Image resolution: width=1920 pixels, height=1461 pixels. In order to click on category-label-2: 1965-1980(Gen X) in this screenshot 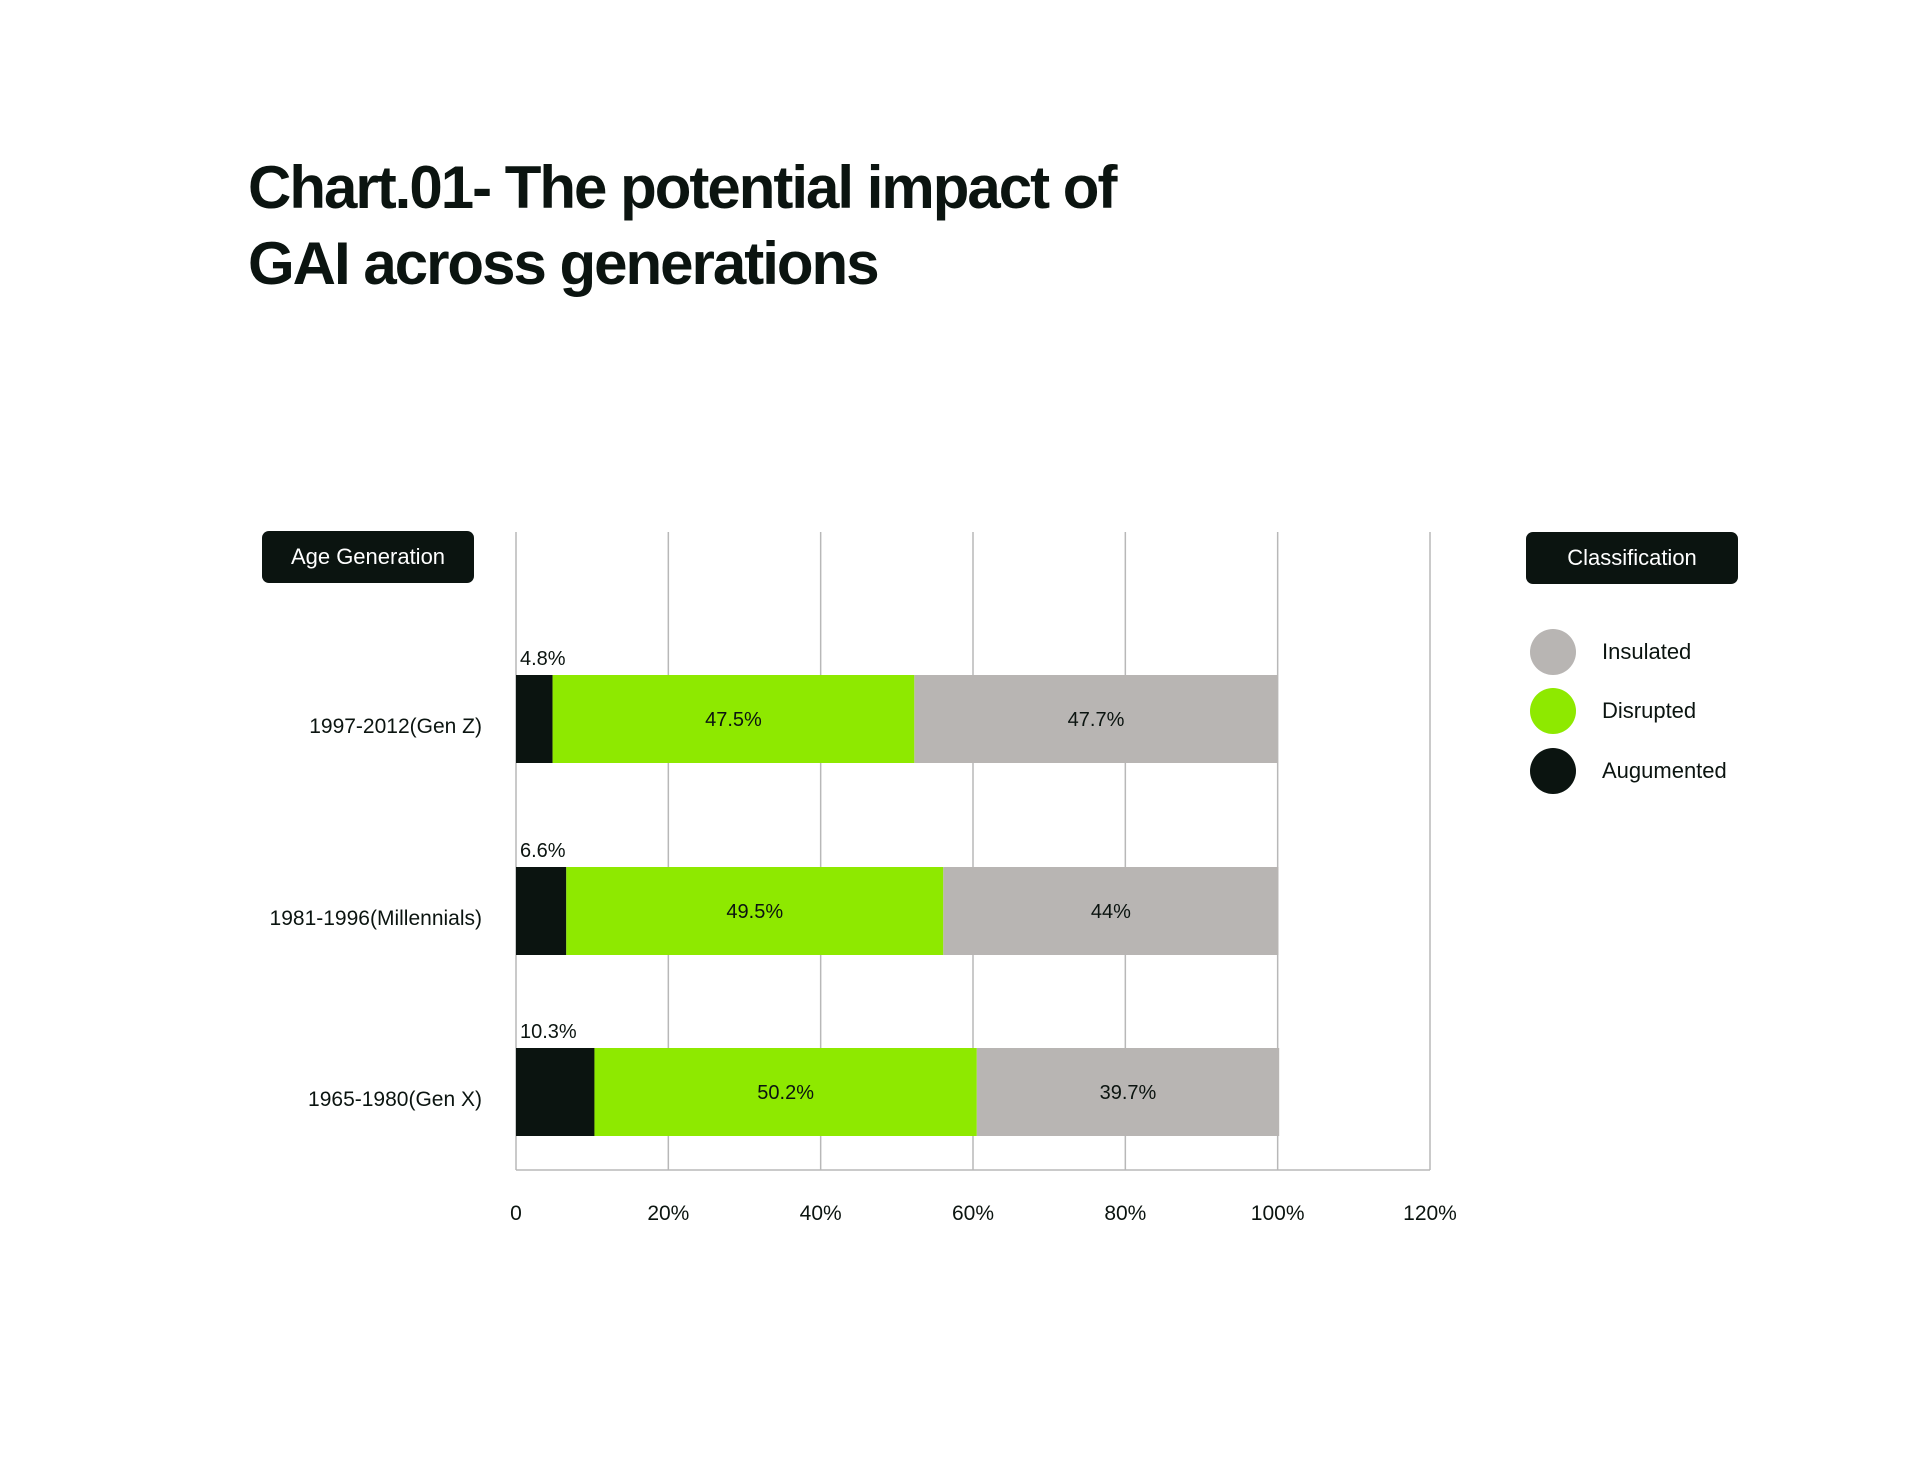, I will do `click(395, 1099)`.